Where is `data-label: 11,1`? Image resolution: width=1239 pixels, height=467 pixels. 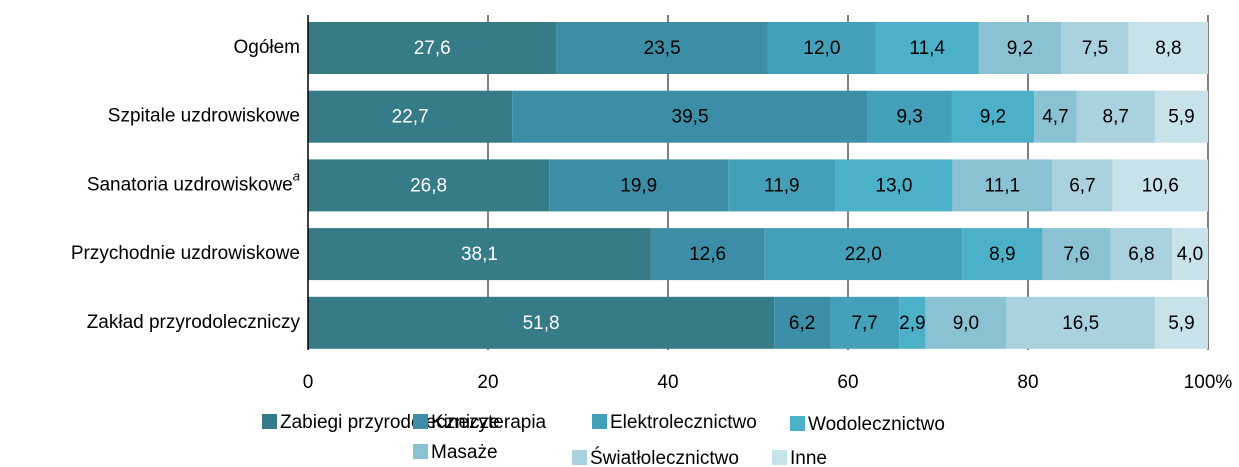
data-label: 11,1 is located at coordinates (1003, 185).